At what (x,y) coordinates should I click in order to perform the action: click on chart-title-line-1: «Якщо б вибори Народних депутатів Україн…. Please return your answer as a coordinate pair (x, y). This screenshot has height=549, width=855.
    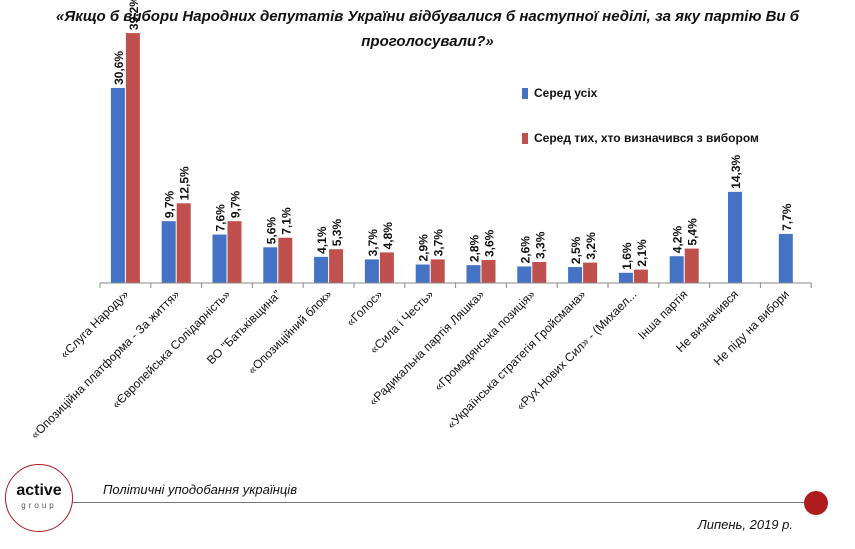
    Looking at the image, I should click on (427, 16).